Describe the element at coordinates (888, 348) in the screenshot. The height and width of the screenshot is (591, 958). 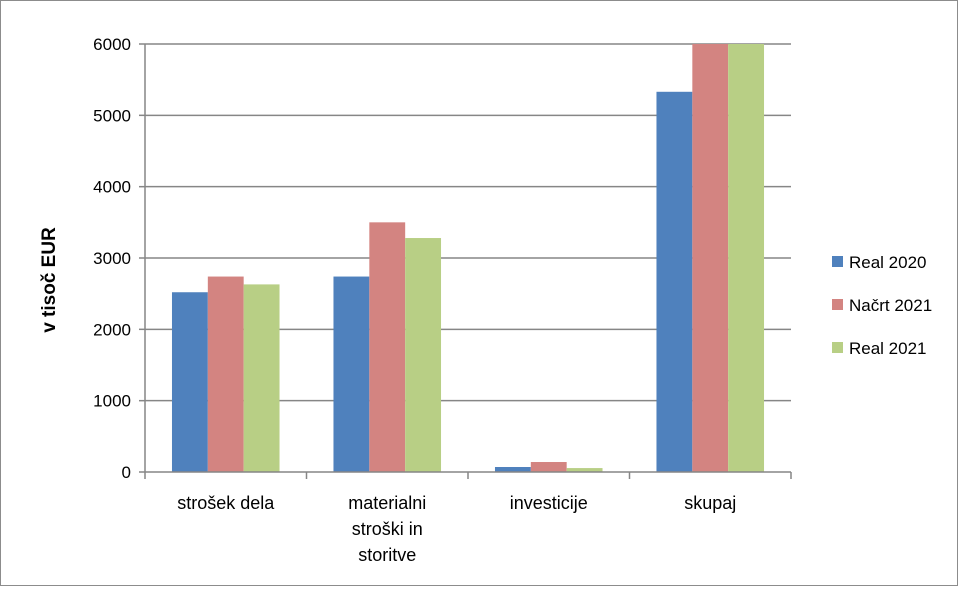
I see `legend-label: Real 2021` at that location.